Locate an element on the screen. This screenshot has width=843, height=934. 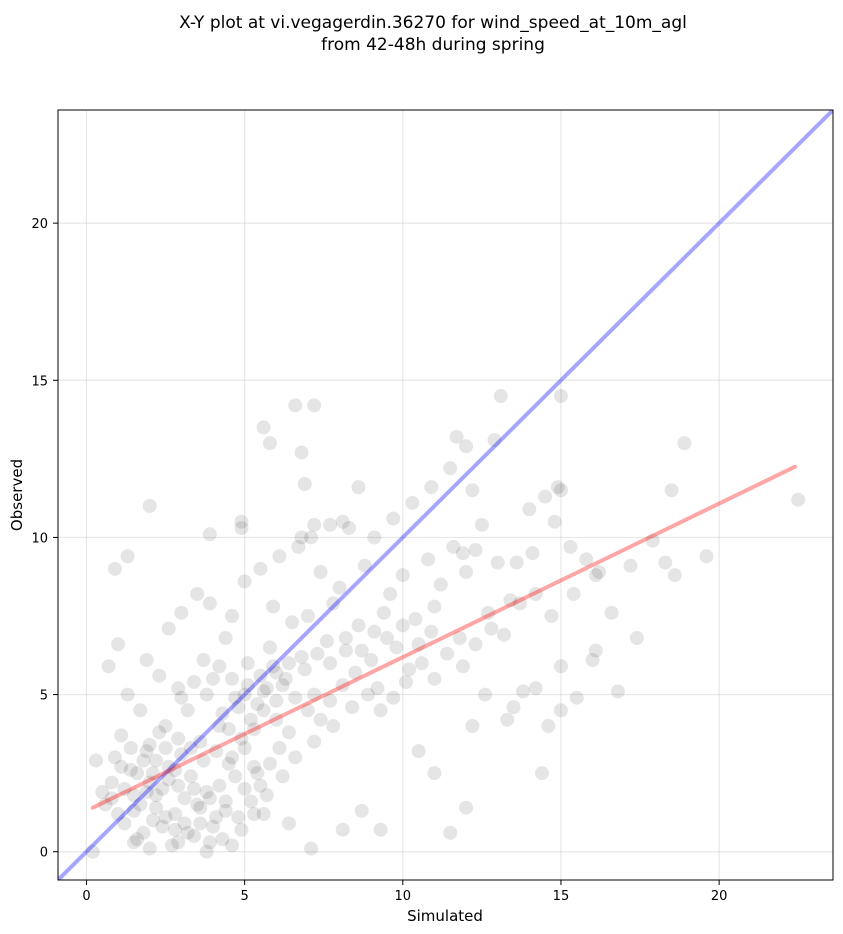
x-tick-label: 5 is located at coordinates (244, 896).